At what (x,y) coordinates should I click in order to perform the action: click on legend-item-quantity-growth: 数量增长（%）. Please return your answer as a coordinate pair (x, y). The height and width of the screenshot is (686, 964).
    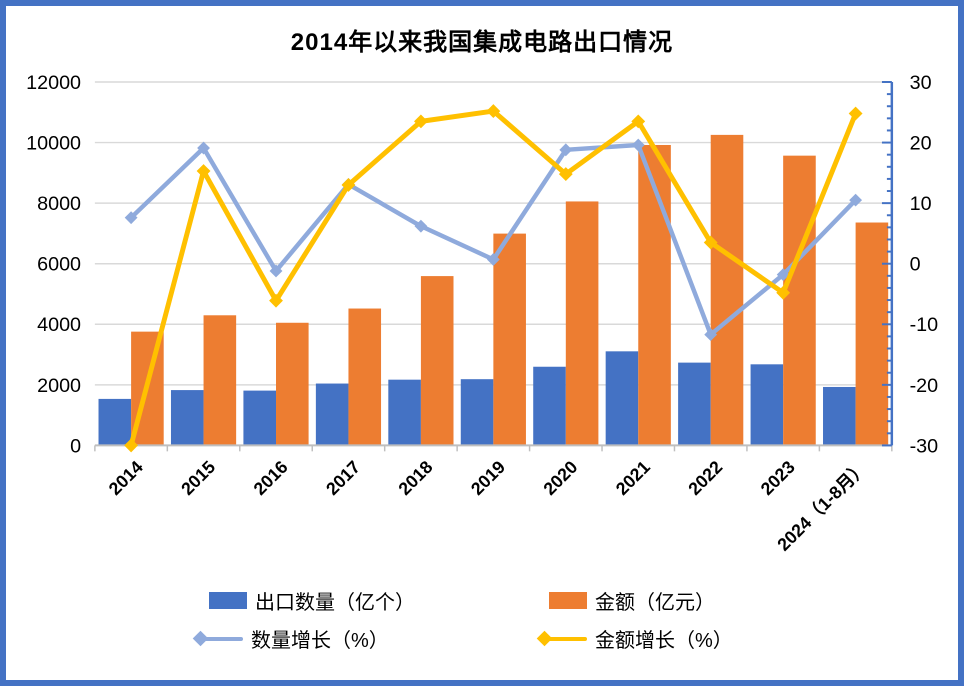
    Looking at the image, I should click on (290, 638).